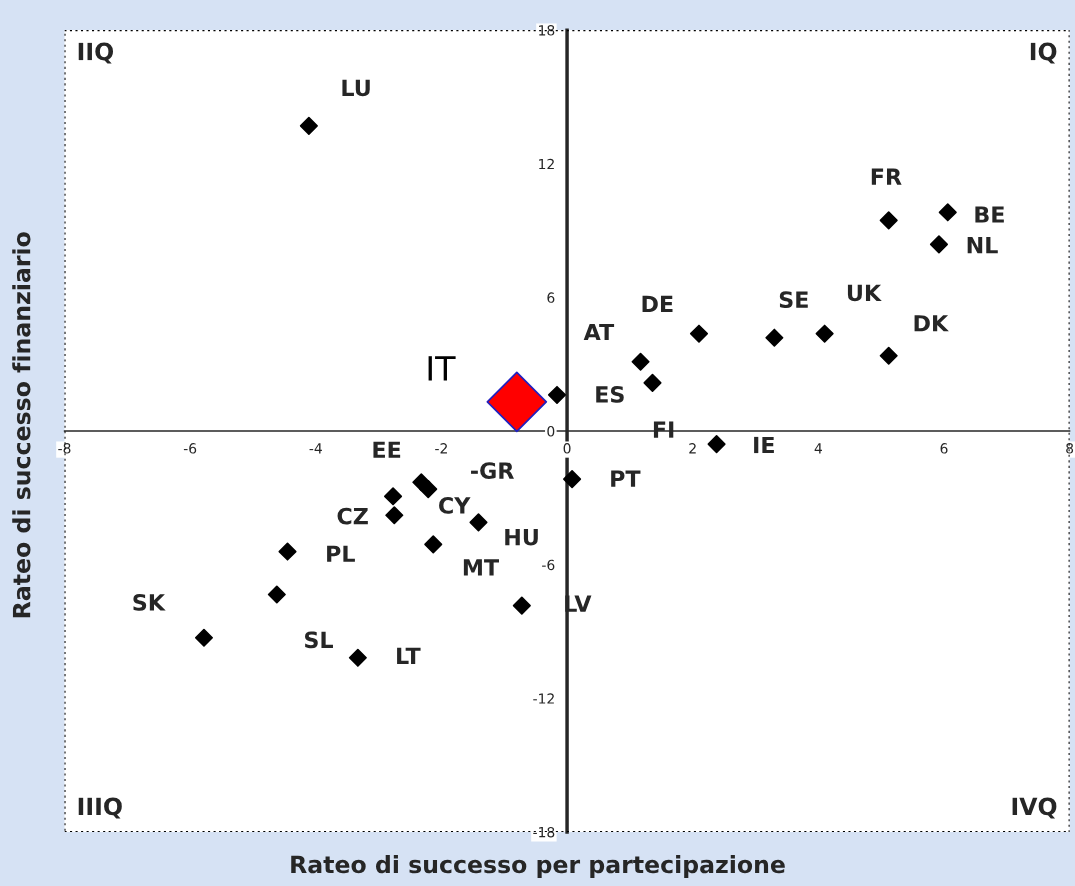 Image resolution: width=1075 pixels, height=886 pixels. I want to click on y-tick-label: 18, so click(547, 30).